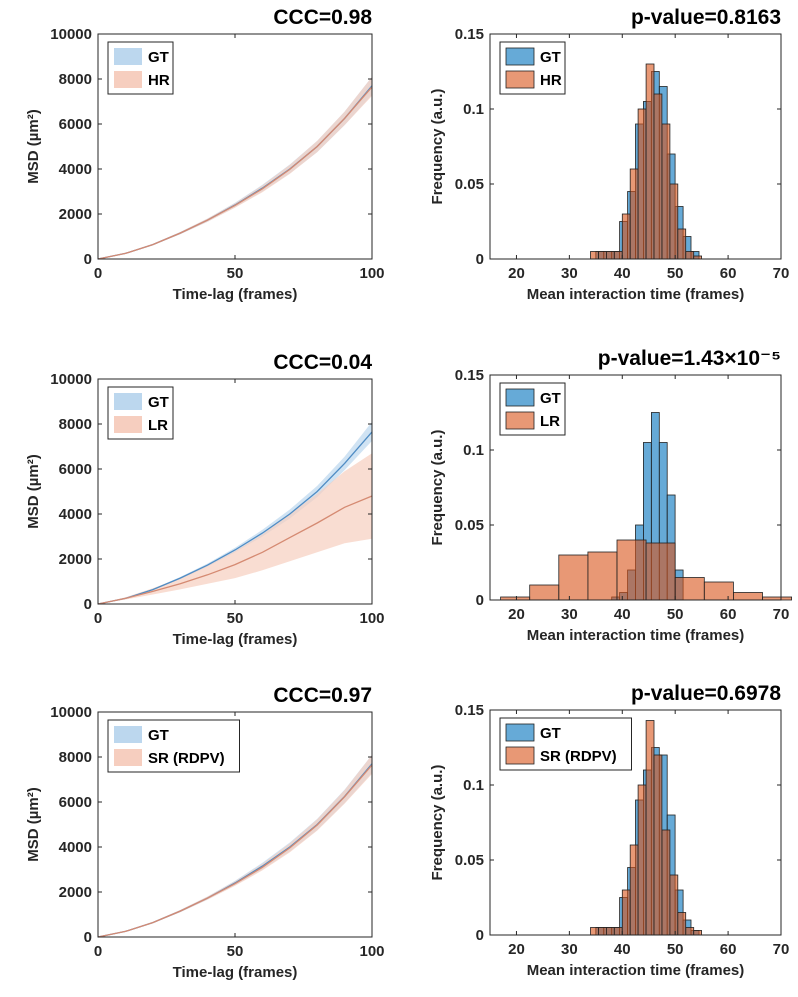 The height and width of the screenshot is (997, 798). What do you see at coordinates (706, 17) in the screenshot?
I see `panel-title: p-value=0.8163` at bounding box center [706, 17].